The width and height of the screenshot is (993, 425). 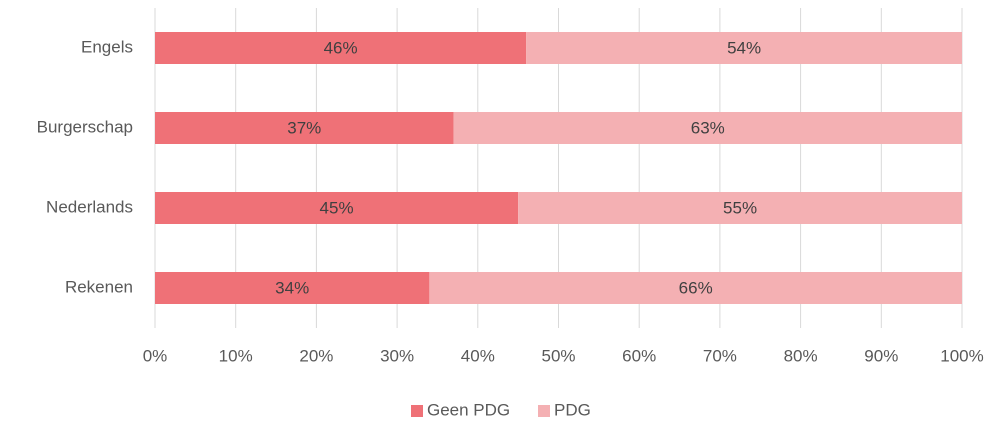 I want to click on x-tick-label: 70%, so click(x=720, y=355).